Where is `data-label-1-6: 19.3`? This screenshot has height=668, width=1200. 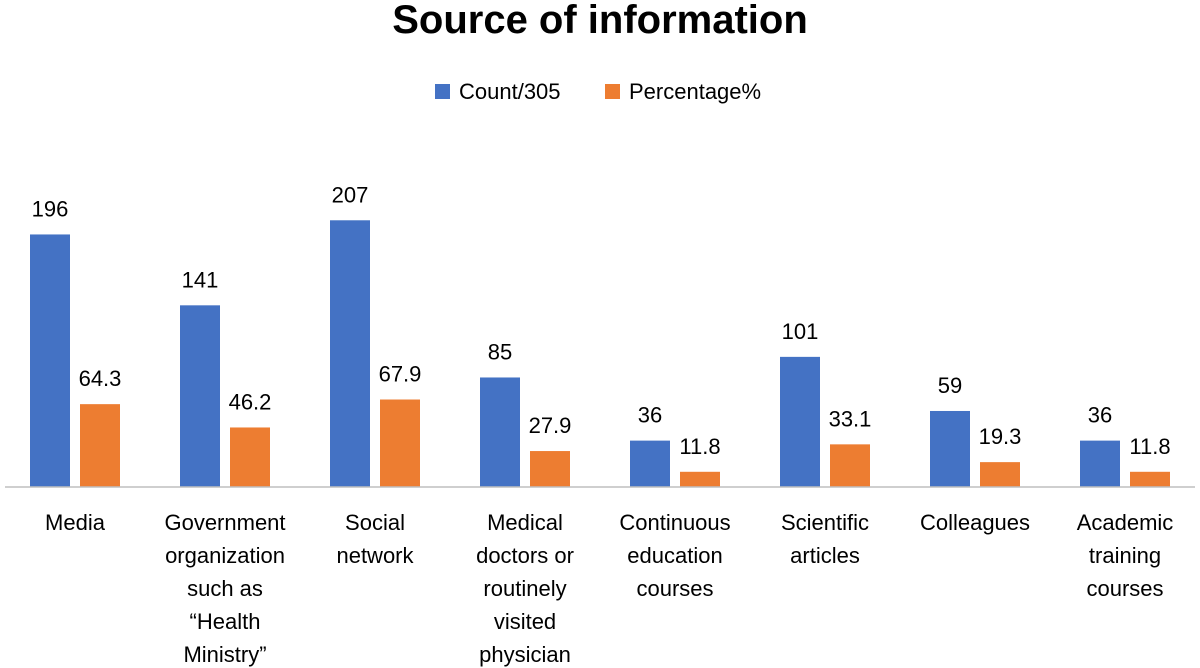
data-label-1-6: 19.3 is located at coordinates (1000, 436).